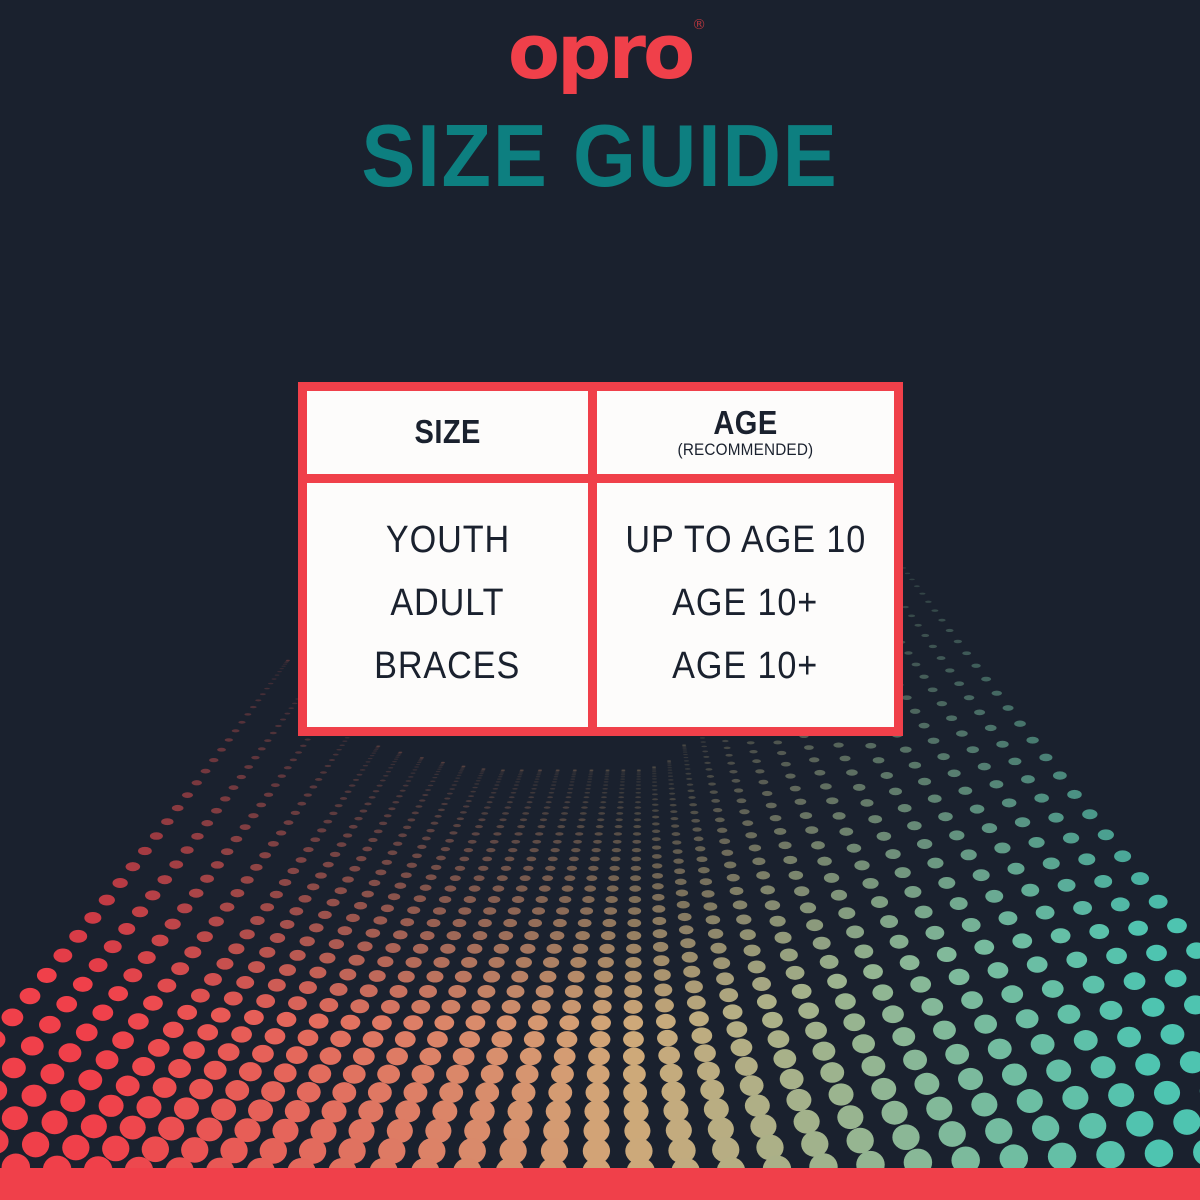 Image resolution: width=1200 pixels, height=1200 pixels. I want to click on table-header-row: SIZE AGE (RECOMMENDED), so click(600, 432).